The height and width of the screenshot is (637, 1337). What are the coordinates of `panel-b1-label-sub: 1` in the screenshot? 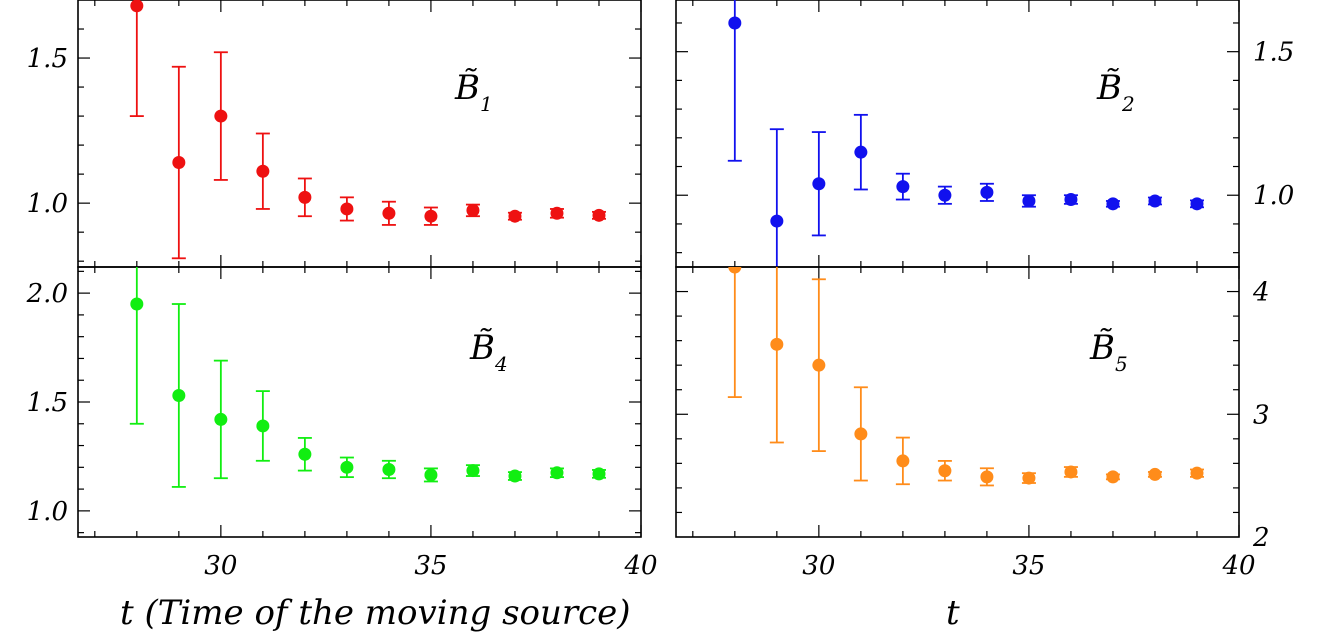 It's located at (486, 104).